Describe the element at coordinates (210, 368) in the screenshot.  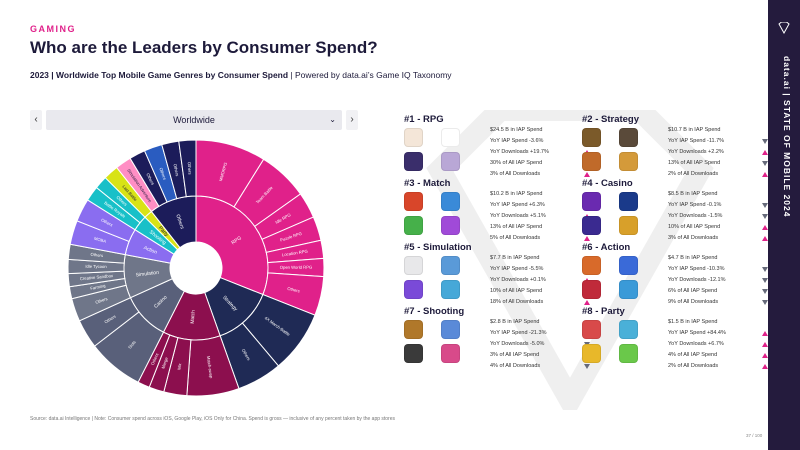
I see `sunburst-label: Match-swap` at that location.